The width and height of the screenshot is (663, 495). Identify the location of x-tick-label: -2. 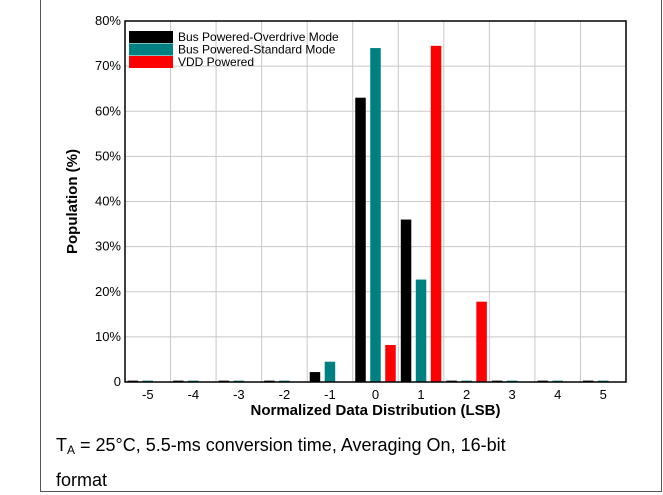
(285, 394).